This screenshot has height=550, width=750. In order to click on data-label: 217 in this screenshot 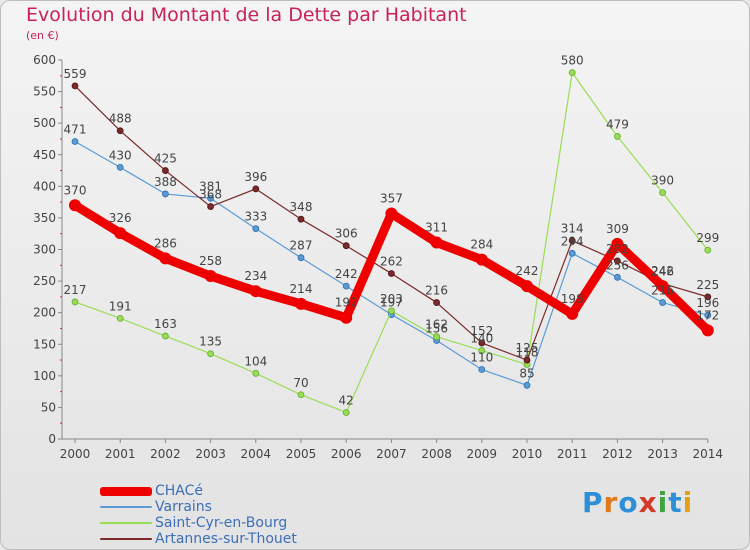, I will do `click(75, 290)`.